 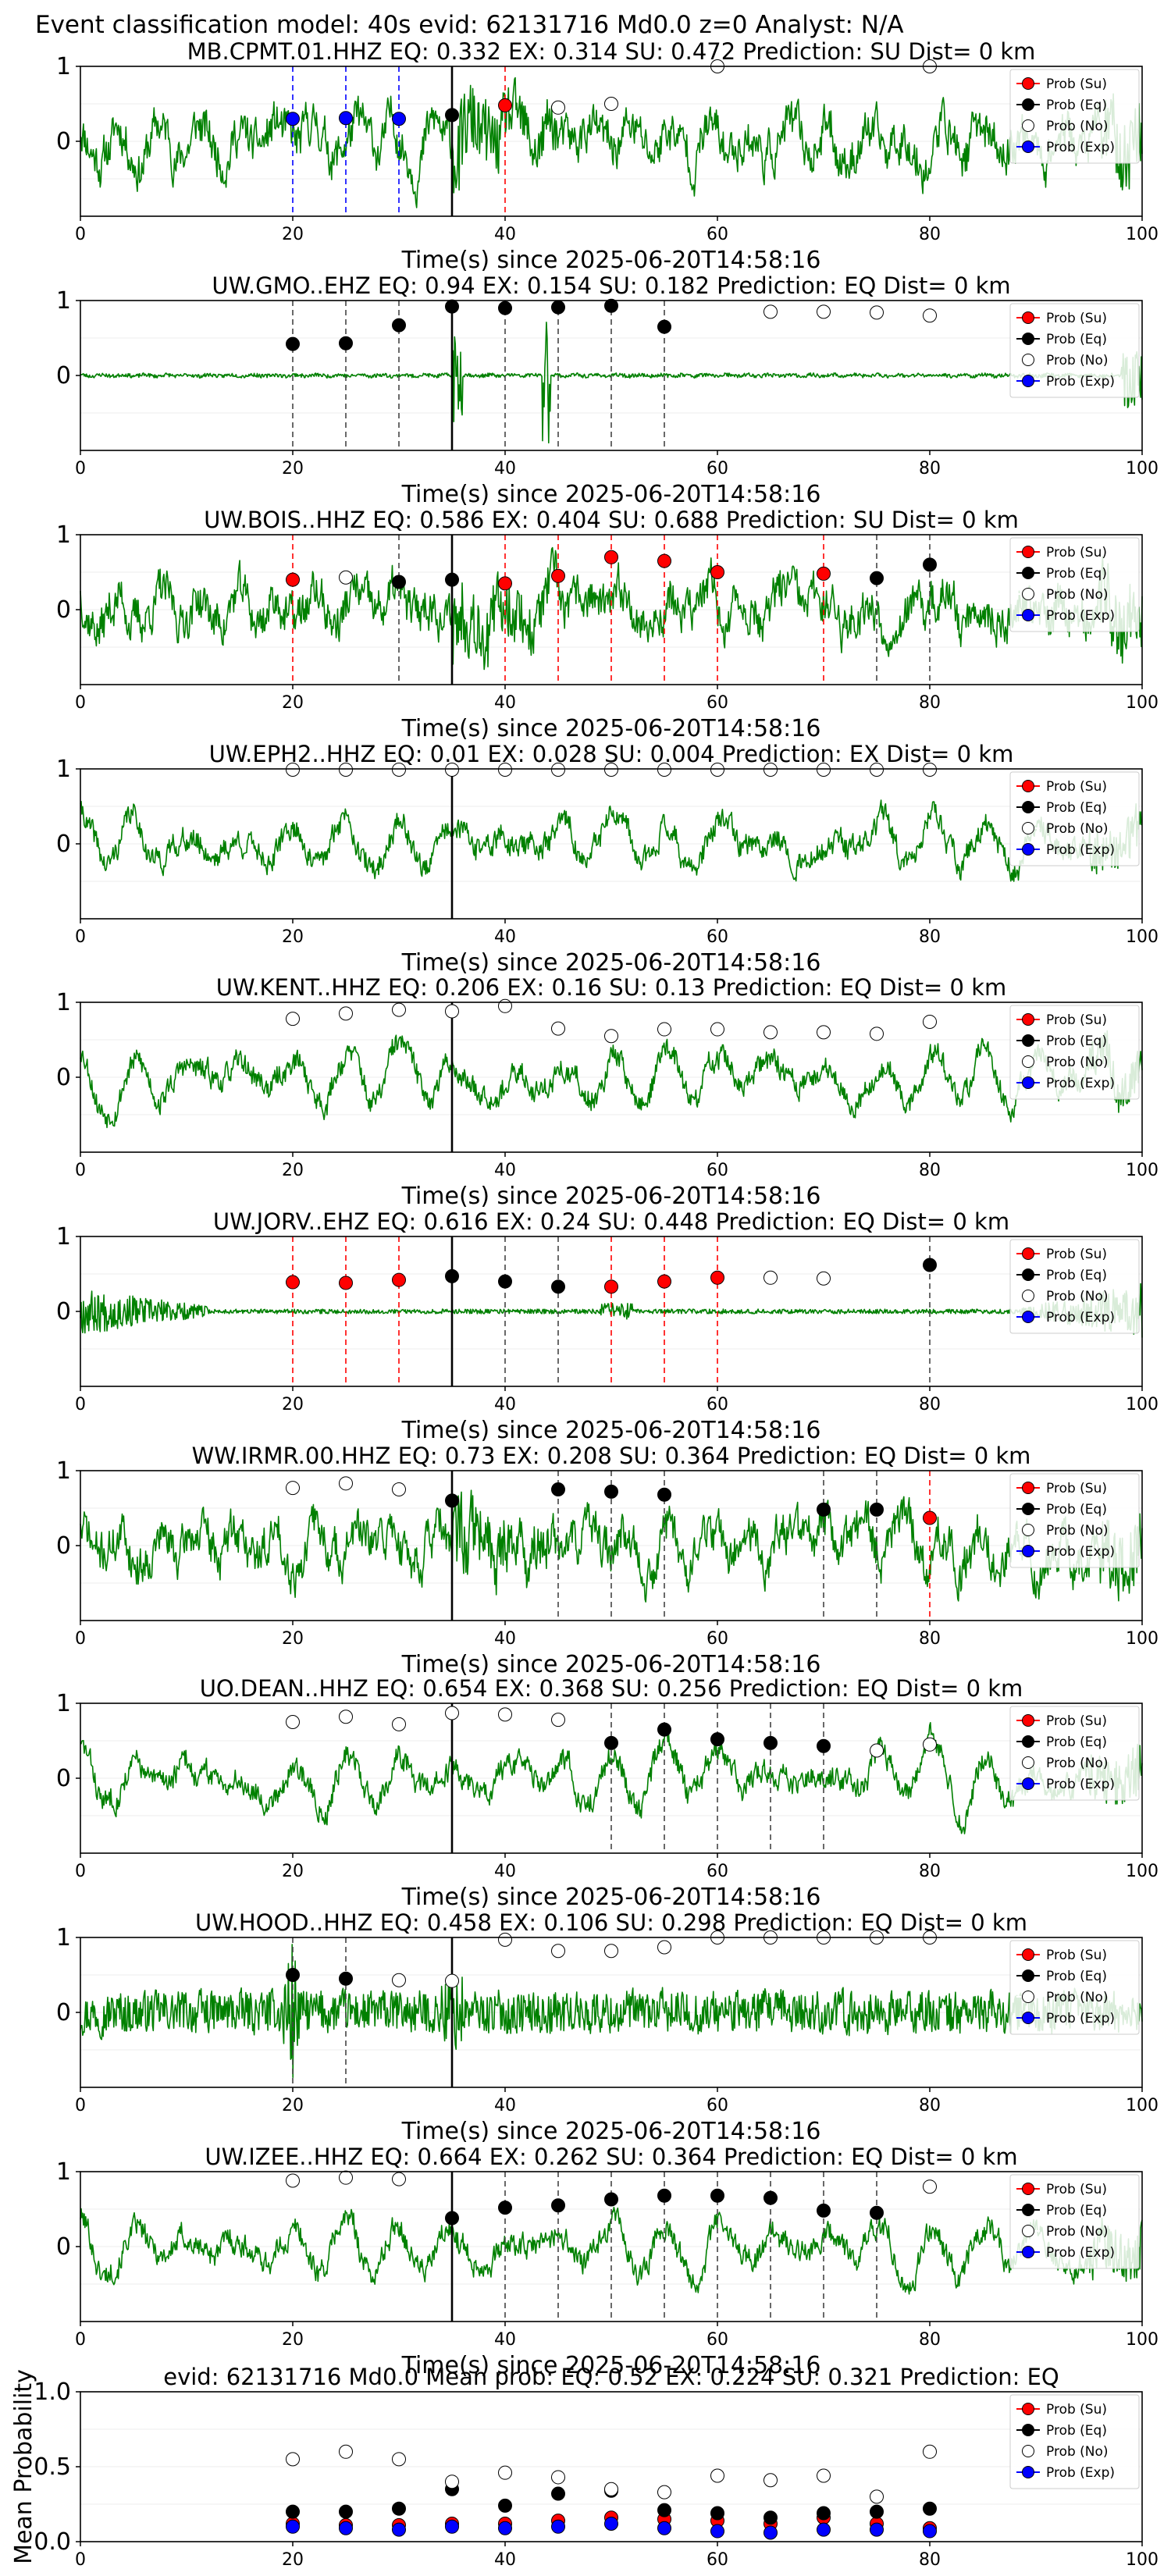 What do you see at coordinates (64, 844) in the screenshot?
I see `y-tick-label: 0` at bounding box center [64, 844].